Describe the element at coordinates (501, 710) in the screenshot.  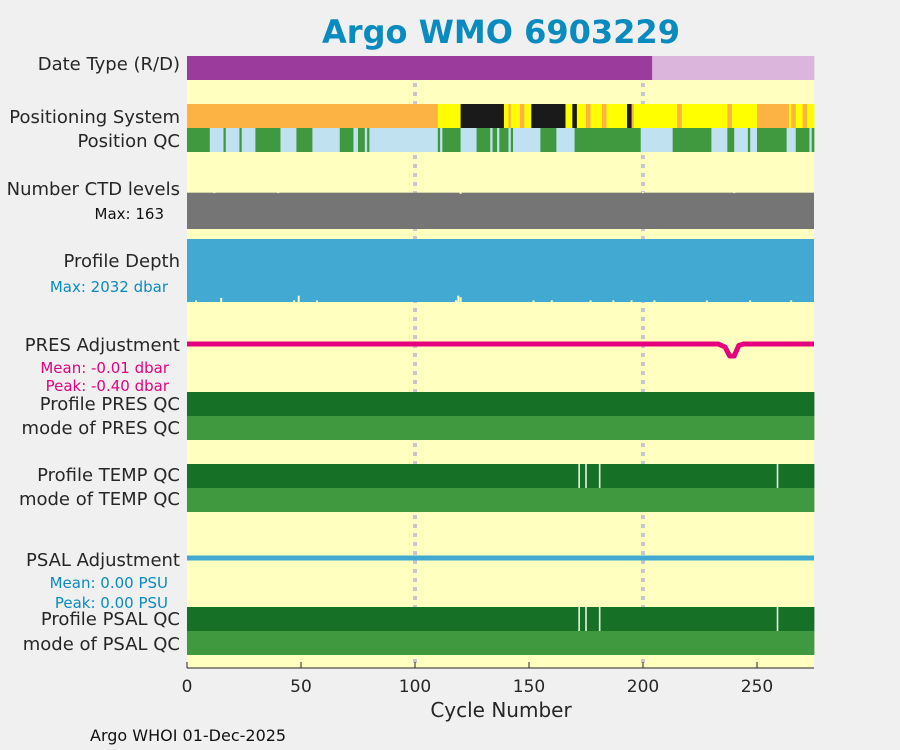
I see `x-axis-label: Cycle Number` at that location.